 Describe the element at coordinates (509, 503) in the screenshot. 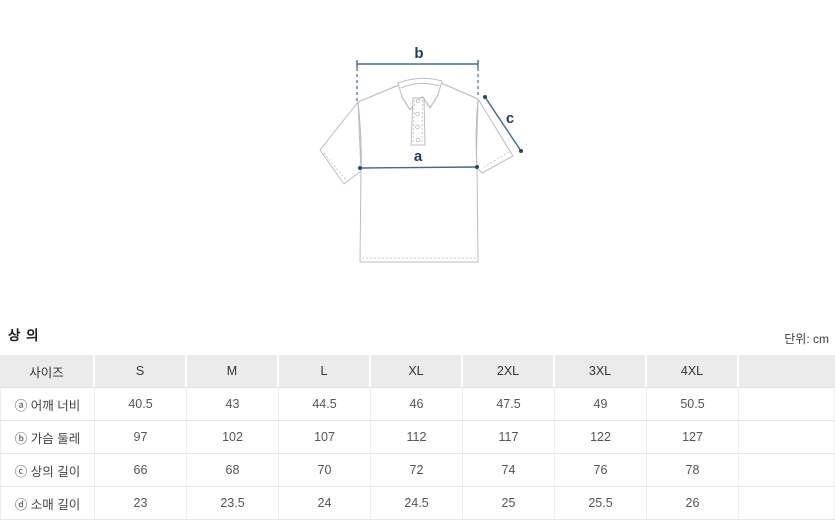

I see `value-cell: 25` at that location.